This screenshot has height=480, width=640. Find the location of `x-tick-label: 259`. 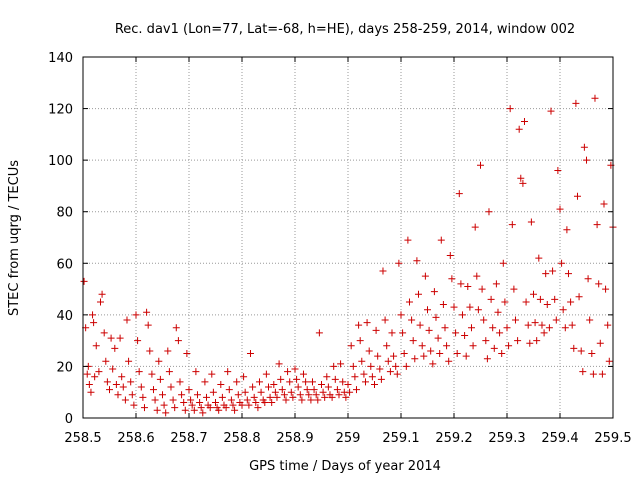

x-tick-label: 259 is located at coordinates (348, 438).